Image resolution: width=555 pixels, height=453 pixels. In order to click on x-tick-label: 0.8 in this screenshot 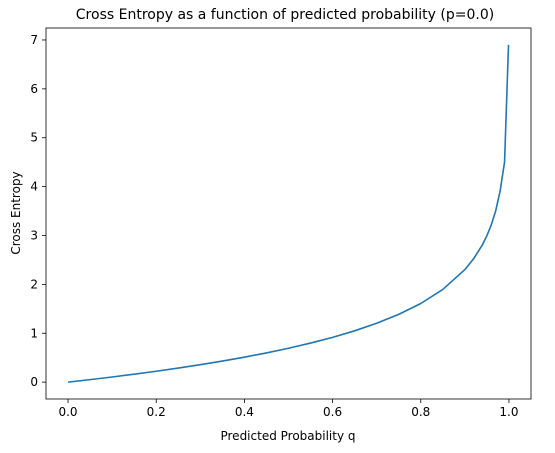, I will do `click(420, 412)`.